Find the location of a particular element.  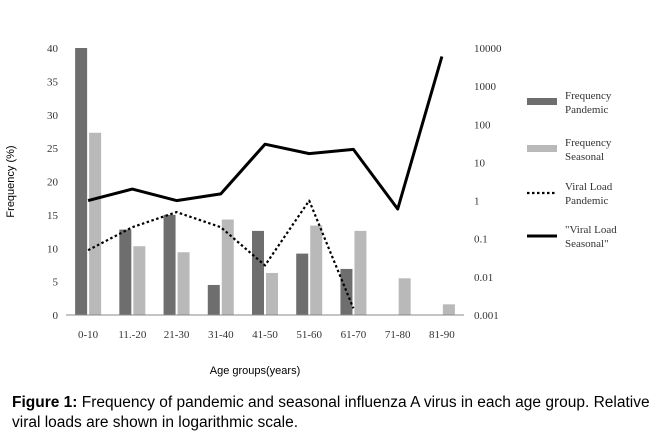

x-axis-title: Age groups(years) is located at coordinates (255, 371).